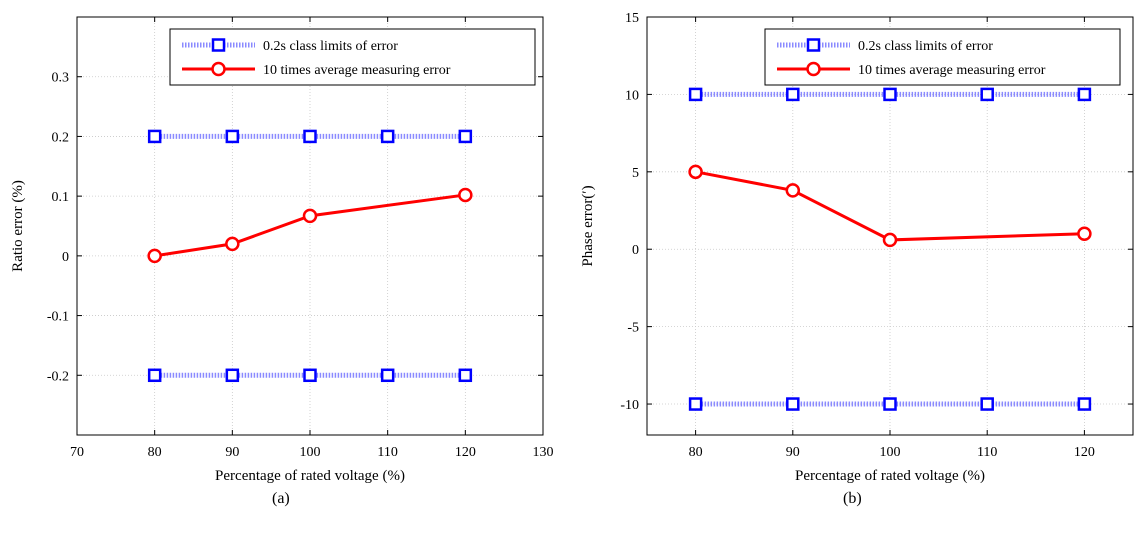 The height and width of the screenshot is (535, 1135). Describe the element at coordinates (696, 452) in the screenshot. I see `x-tick-label-b-0: 80` at that location.